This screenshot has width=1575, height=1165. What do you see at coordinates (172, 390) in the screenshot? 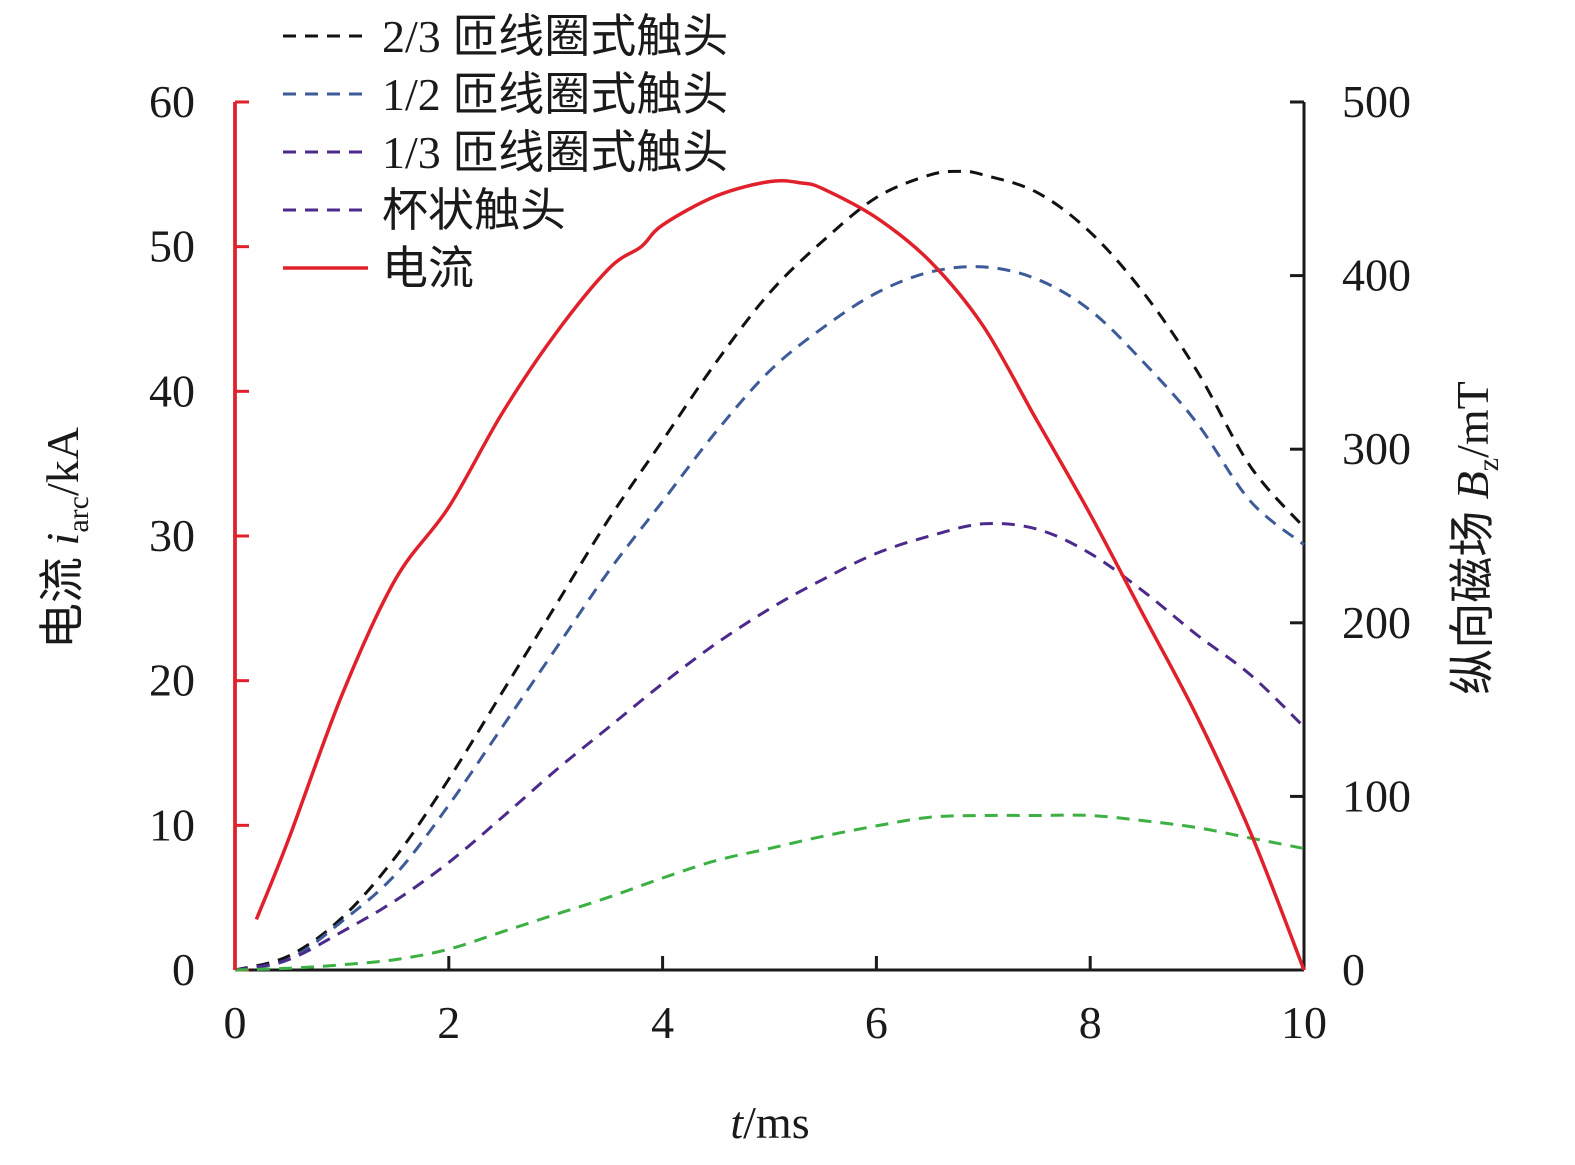
I see `y-left-tick-label: 40` at bounding box center [172, 390].